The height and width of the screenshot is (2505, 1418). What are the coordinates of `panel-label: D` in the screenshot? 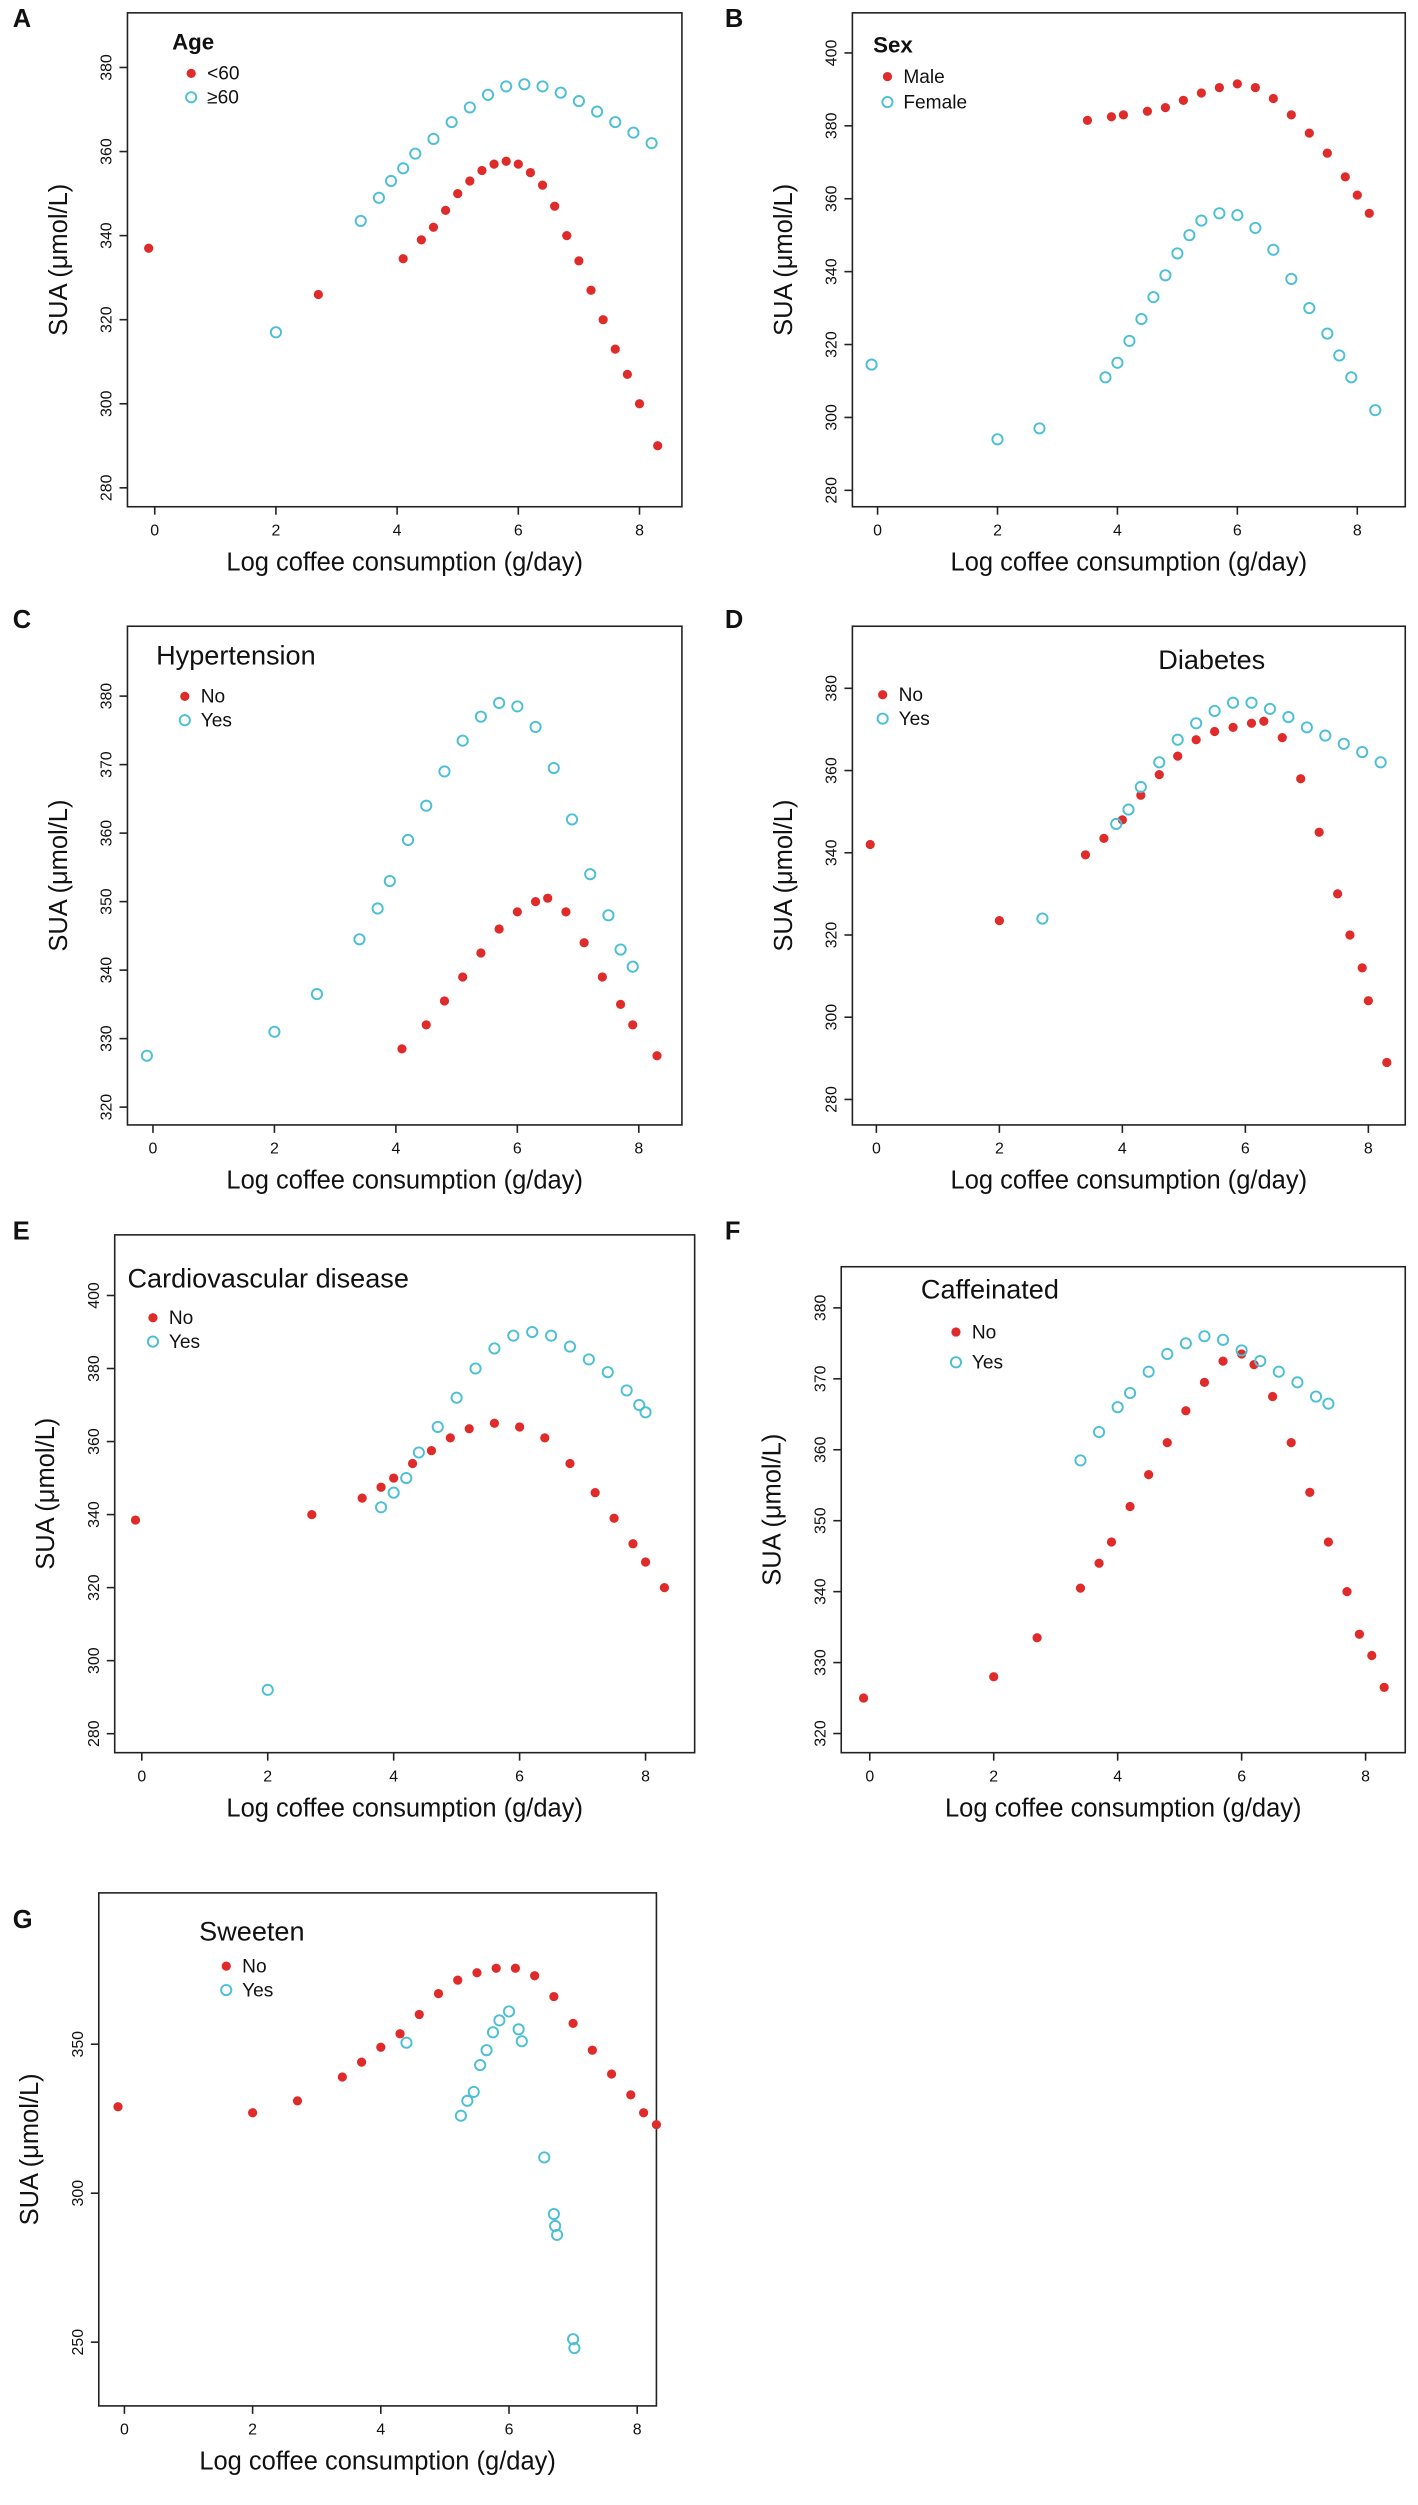 It's located at (734, 620).